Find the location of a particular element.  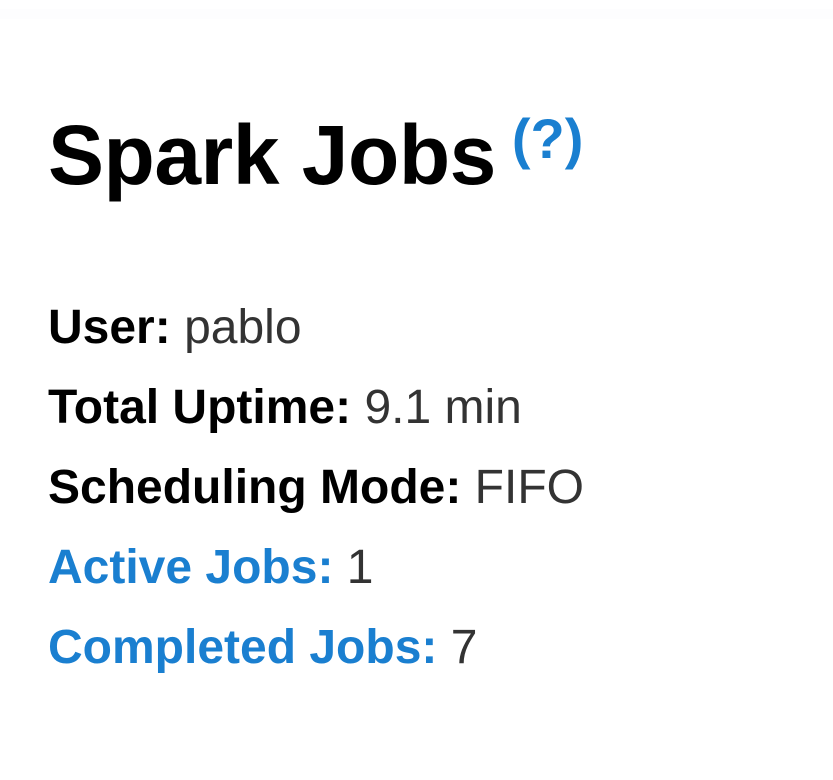

completed-jobs-link: Completed Jobs: is located at coordinates (243, 647).